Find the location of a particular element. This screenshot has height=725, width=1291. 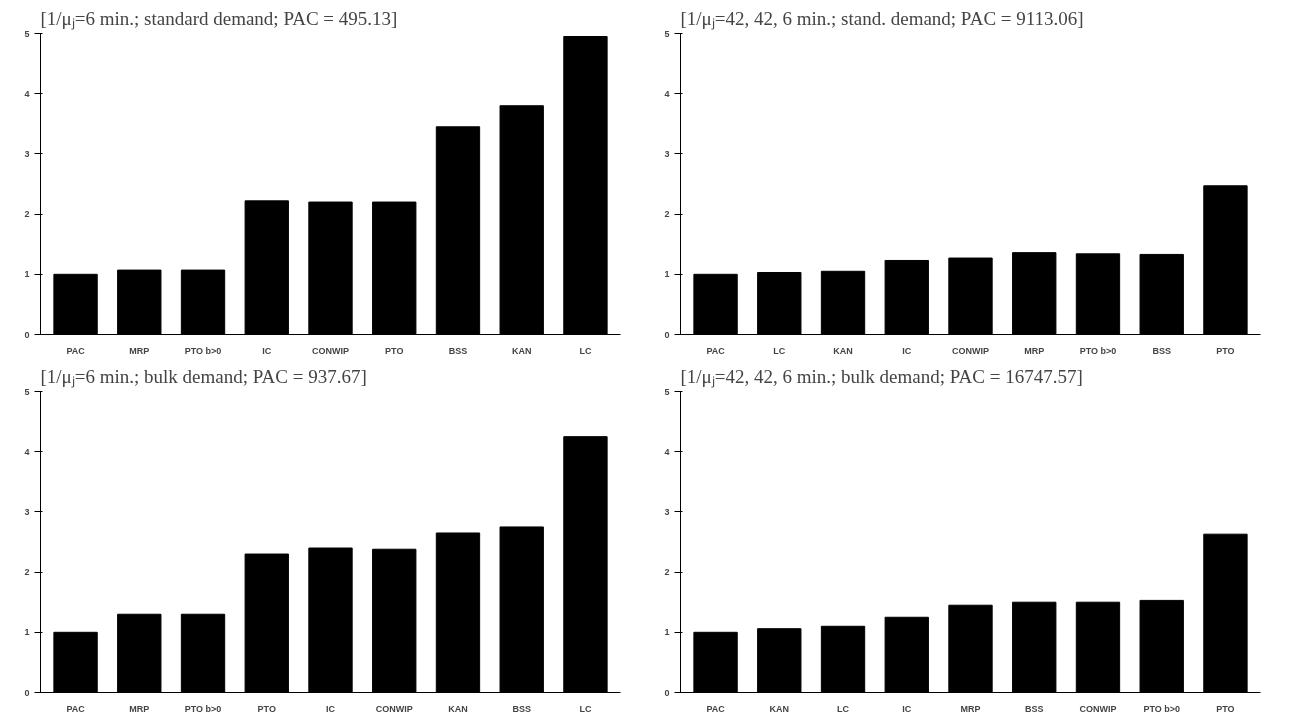

chart-title: [1/μⱼ=6 min.; bulk demand; PAC = 937.67] is located at coordinates (203, 376).